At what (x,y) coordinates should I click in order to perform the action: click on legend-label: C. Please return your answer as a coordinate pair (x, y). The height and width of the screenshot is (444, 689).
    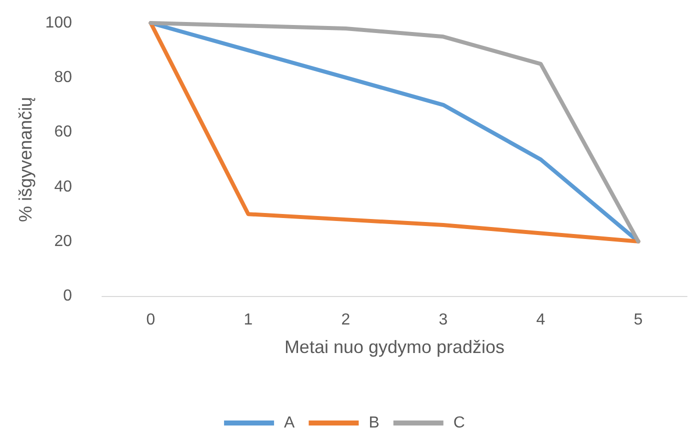
    Looking at the image, I should click on (459, 423).